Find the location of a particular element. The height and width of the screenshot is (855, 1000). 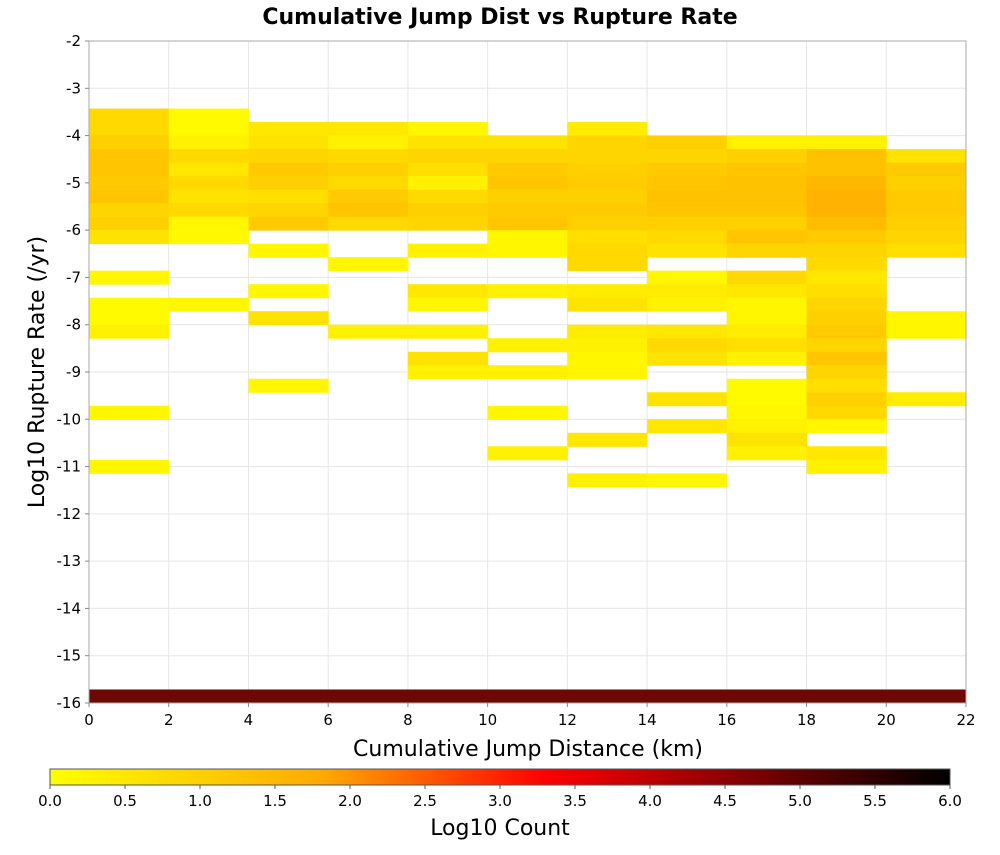

colorbar-tick-label: 1.5 is located at coordinates (275, 801).